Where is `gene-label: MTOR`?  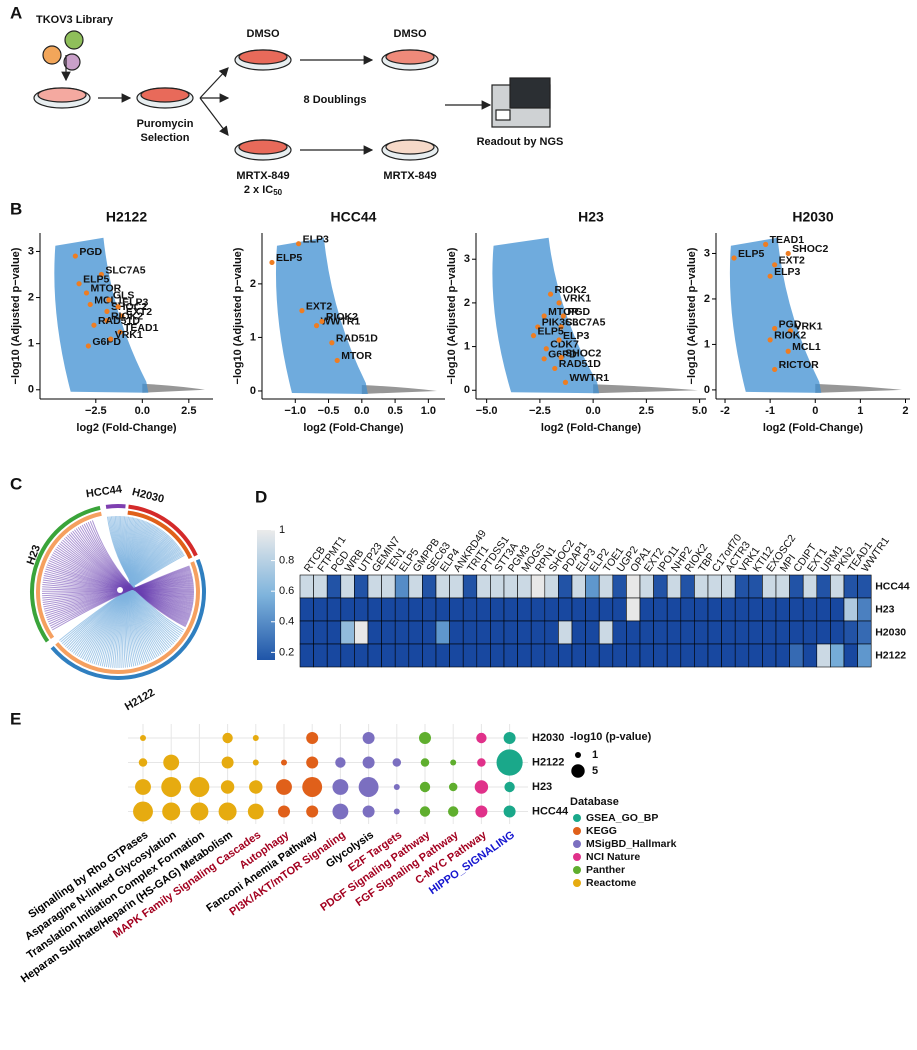 gene-label: MTOR is located at coordinates (356, 356).